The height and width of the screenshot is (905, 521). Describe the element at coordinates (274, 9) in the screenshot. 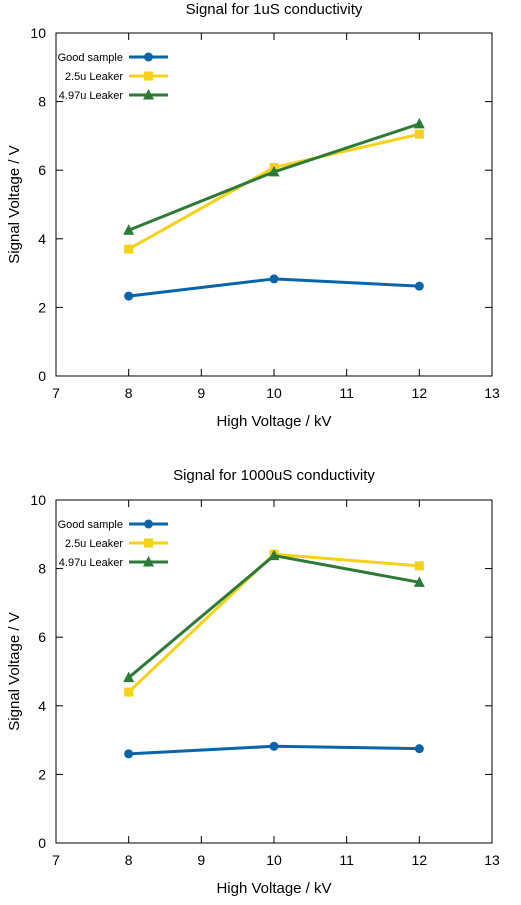

I see `chart-title: Signal for 1uS conductivity` at that location.